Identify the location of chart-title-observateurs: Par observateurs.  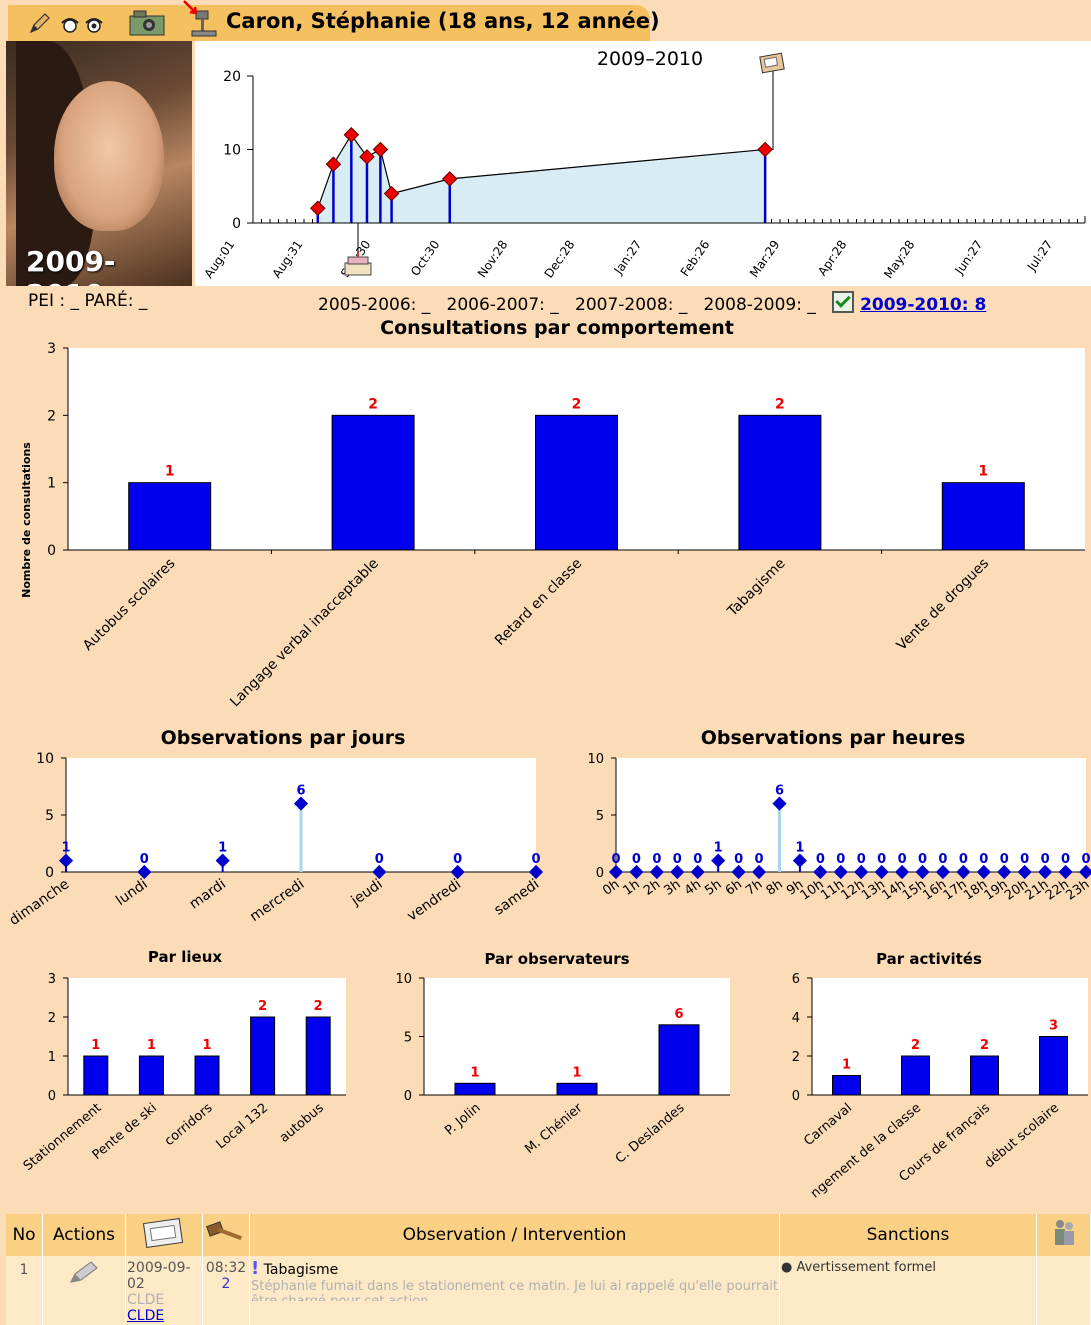
(556, 959).